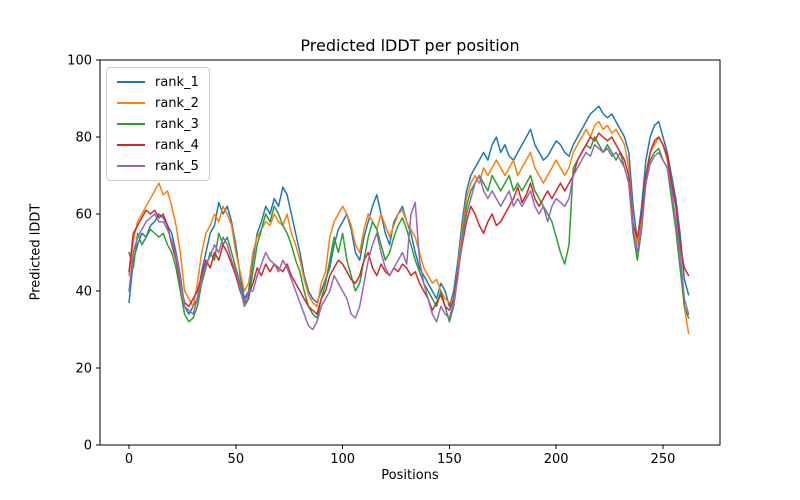 Image resolution: width=800 pixels, height=500 pixels. I want to click on legend-label-rank_5: rank_5, so click(177, 166).